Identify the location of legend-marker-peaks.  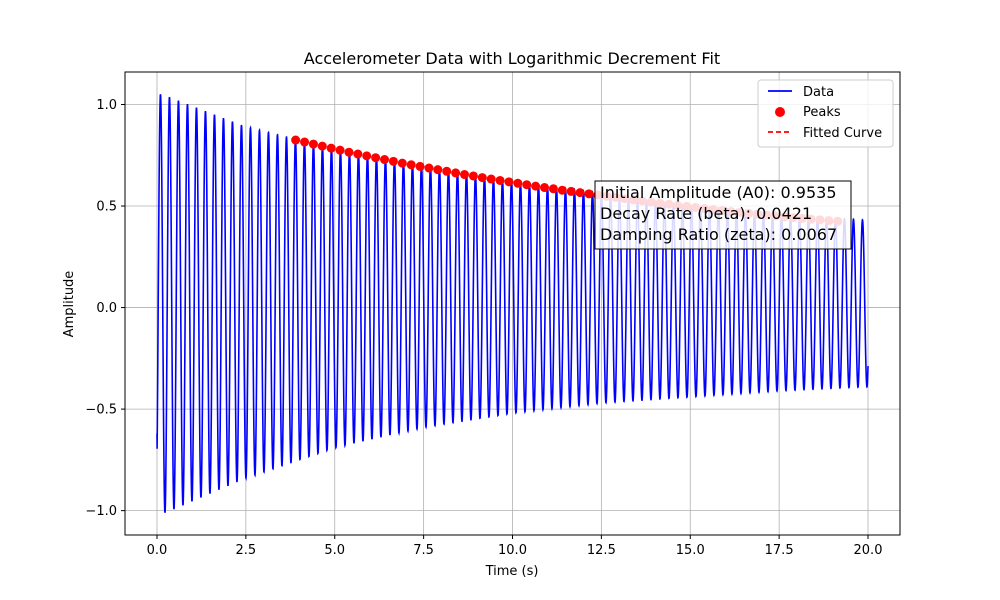
(780, 112).